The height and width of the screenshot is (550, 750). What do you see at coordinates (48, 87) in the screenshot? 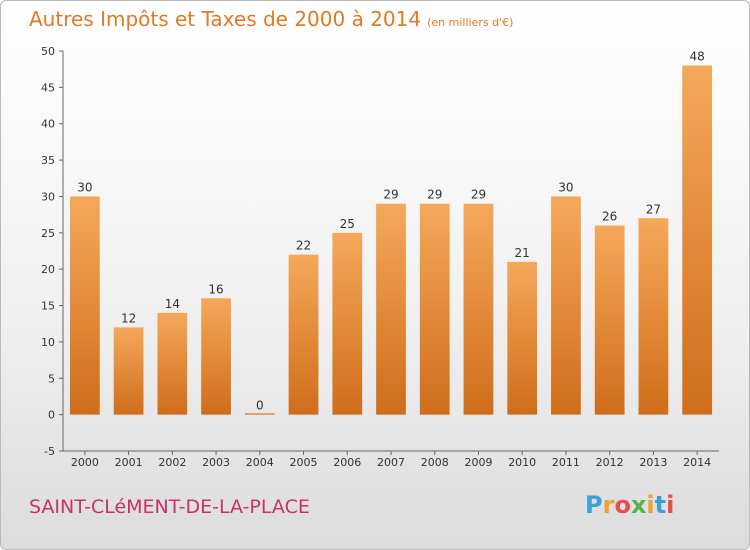
I see `y-tick-label: 45` at bounding box center [48, 87].